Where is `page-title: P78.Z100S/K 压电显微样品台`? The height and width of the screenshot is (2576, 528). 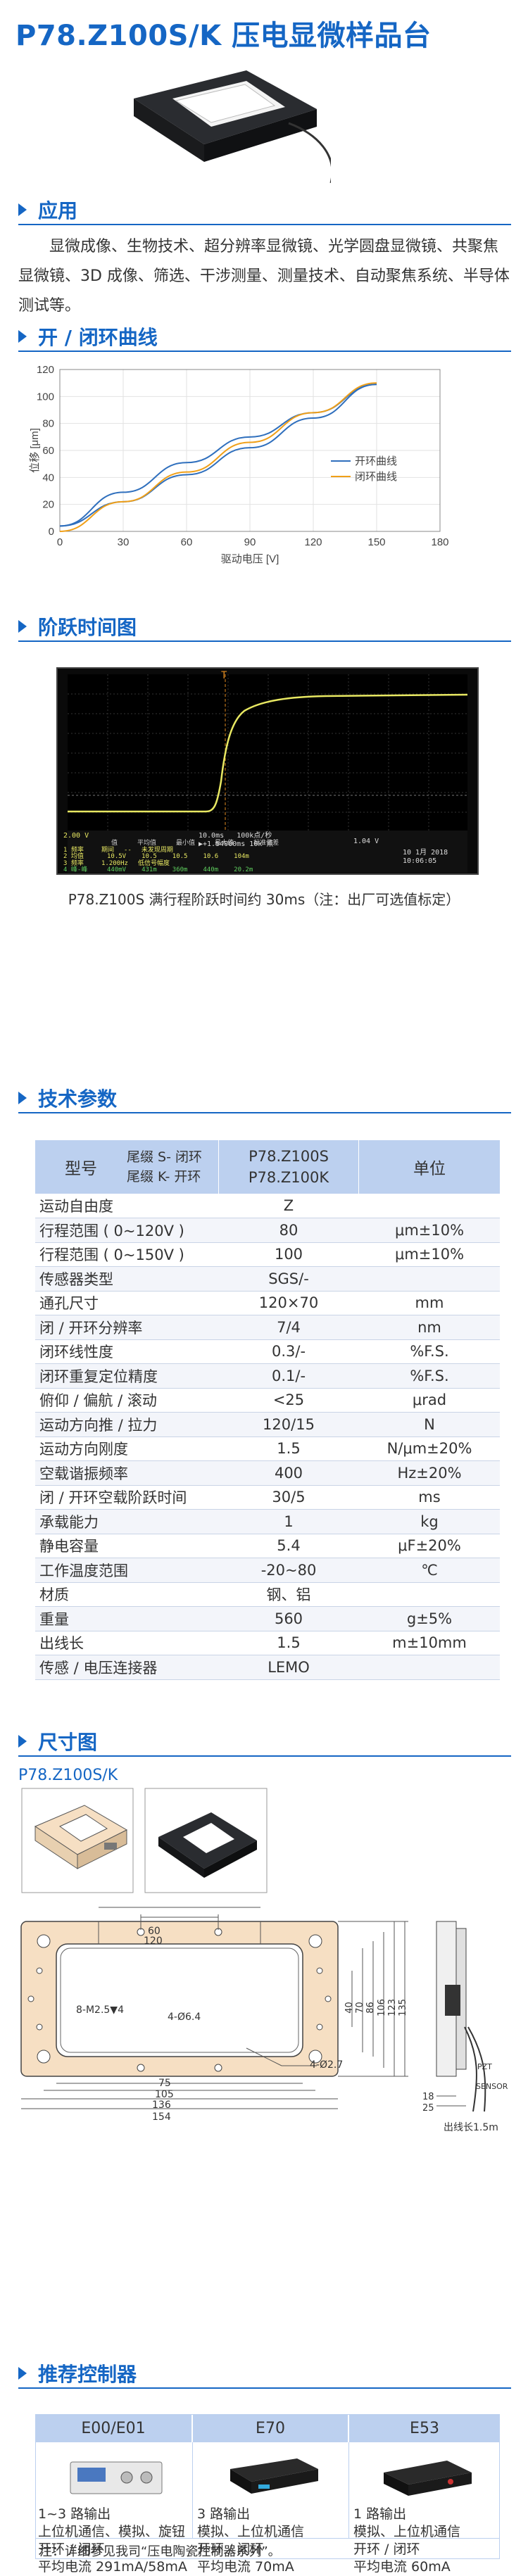 page-title: P78.Z100S/K 压电显微样品台 is located at coordinates (223, 36).